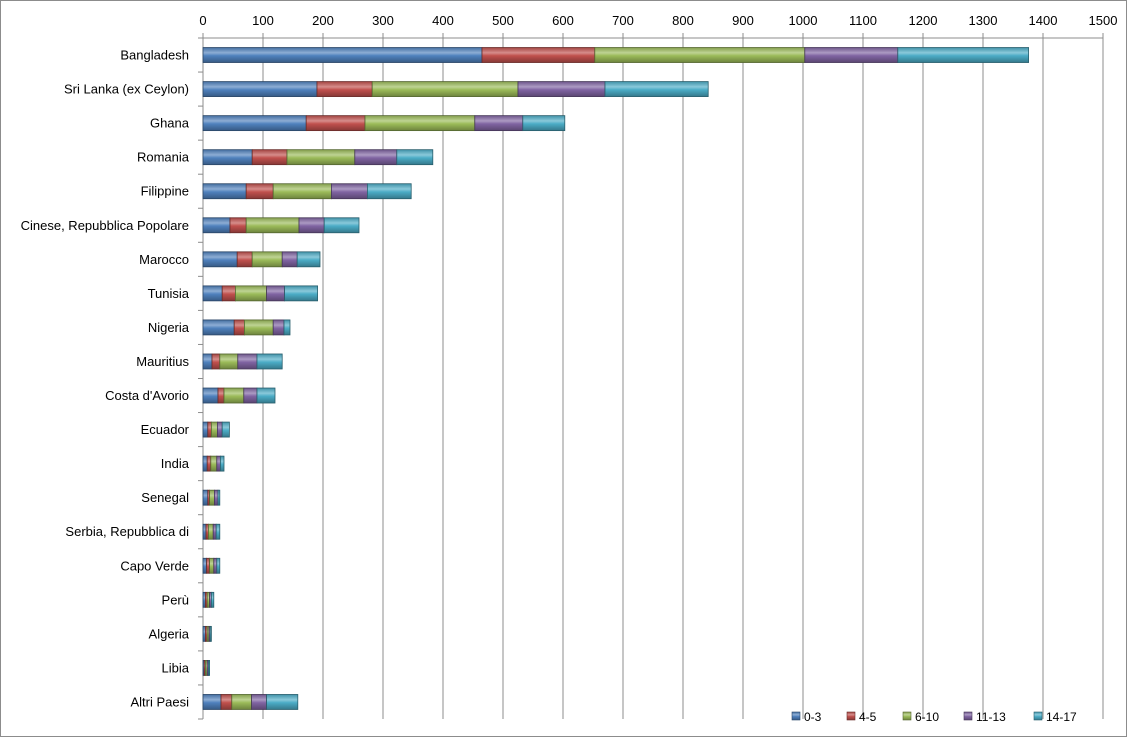 This screenshot has width=1127, height=737. What do you see at coordinates (162, 361) in the screenshot?
I see `category-label: Mauritius` at bounding box center [162, 361].